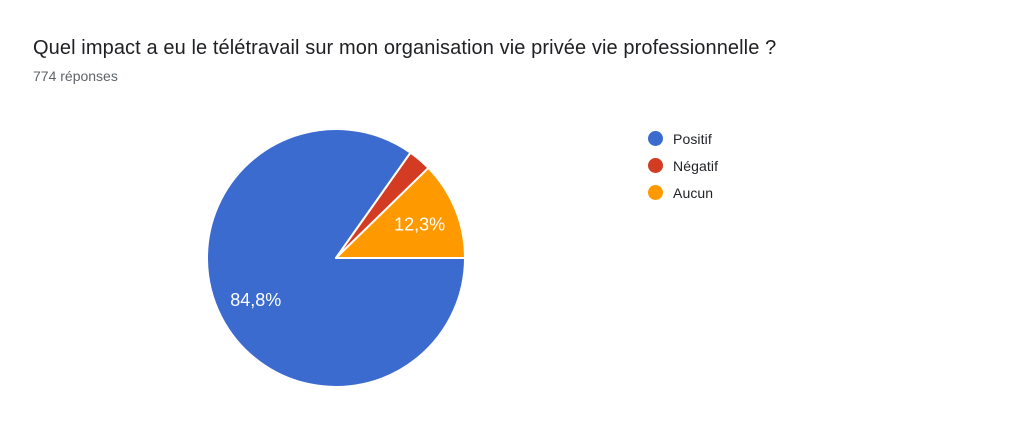 Image resolution: width=1023 pixels, height=431 pixels. Describe the element at coordinates (419, 224) in the screenshot. I see `pie-slice-label: 12,3%` at that location.